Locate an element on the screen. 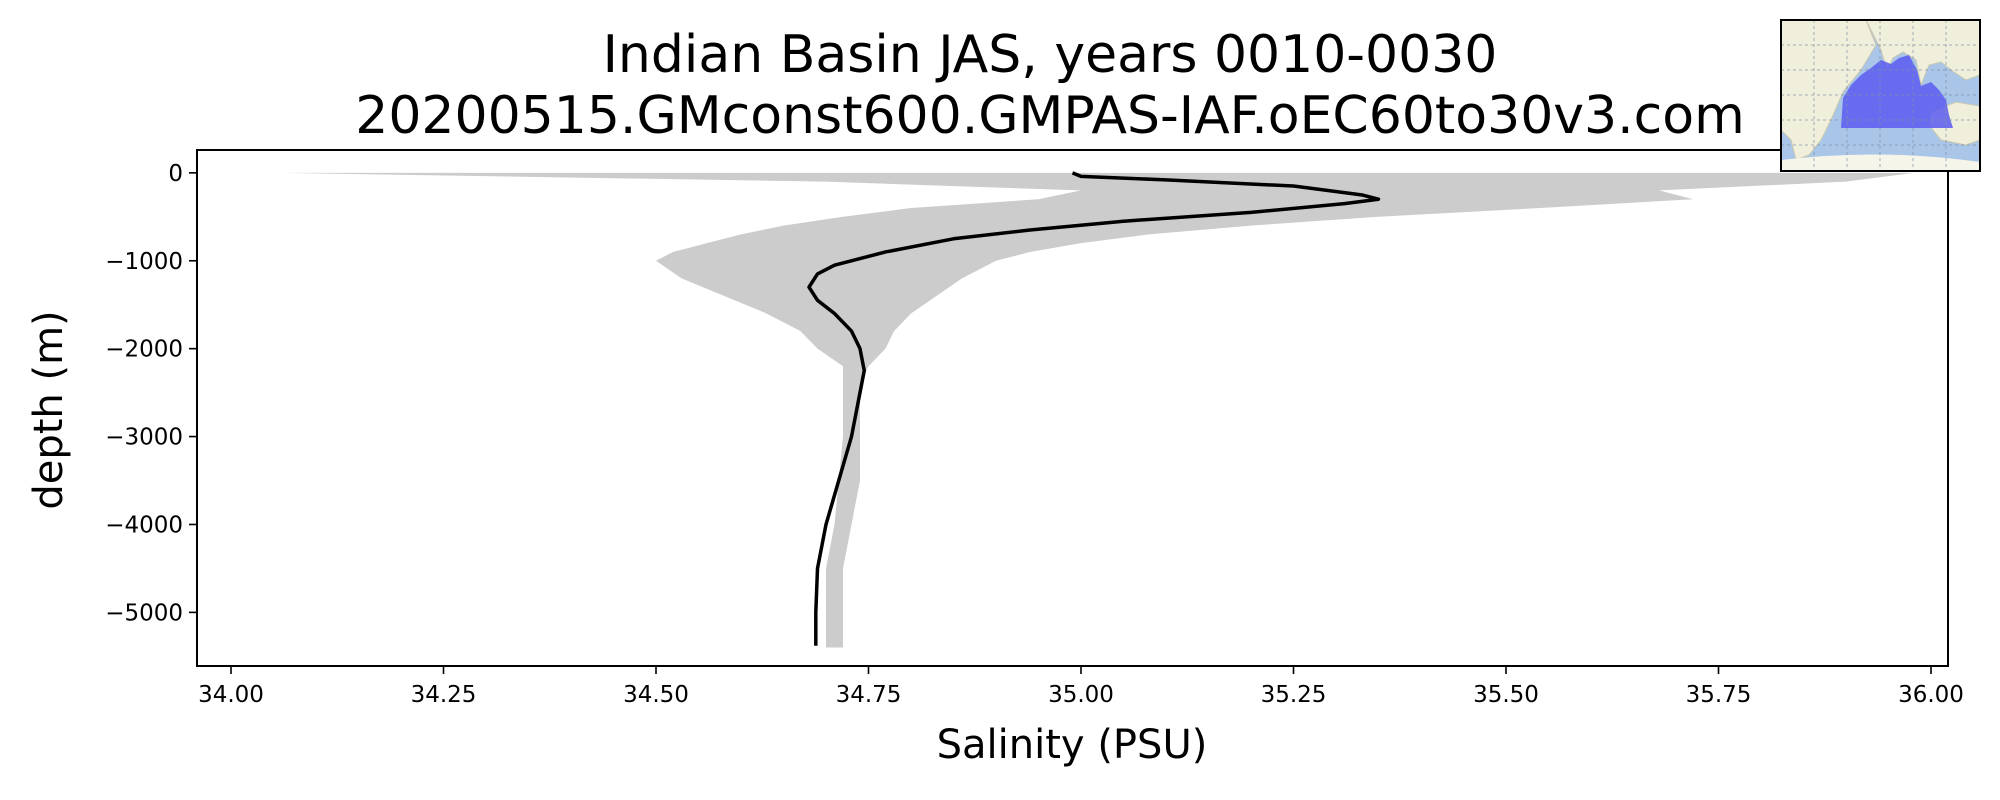 The width and height of the screenshot is (2000, 800). x-tick-label: 35.25 is located at coordinates (1294, 695).